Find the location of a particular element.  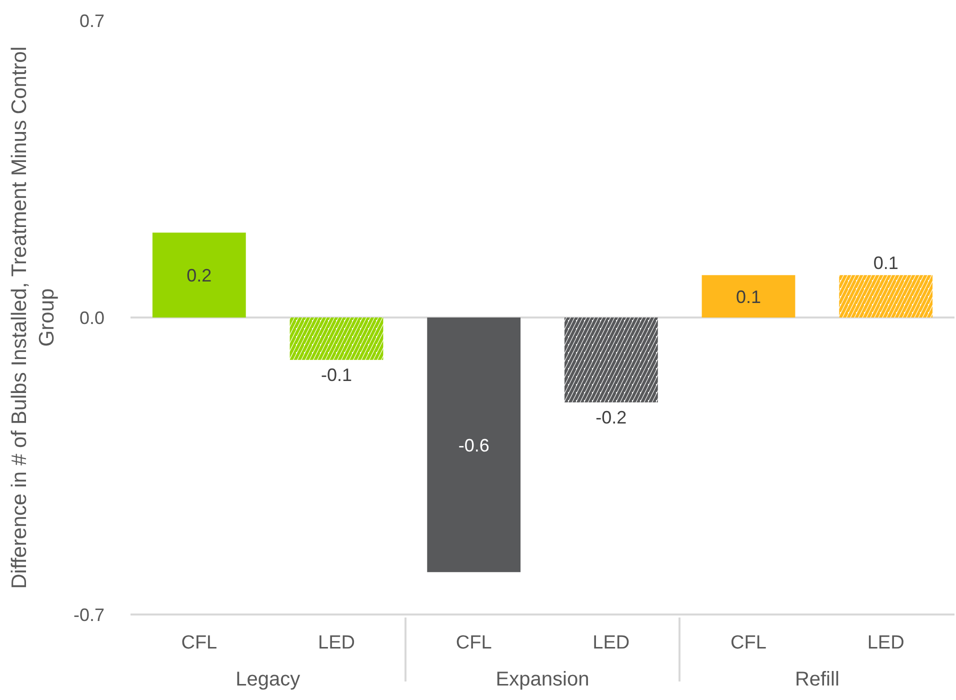

data-label: -0.6 is located at coordinates (474, 445).